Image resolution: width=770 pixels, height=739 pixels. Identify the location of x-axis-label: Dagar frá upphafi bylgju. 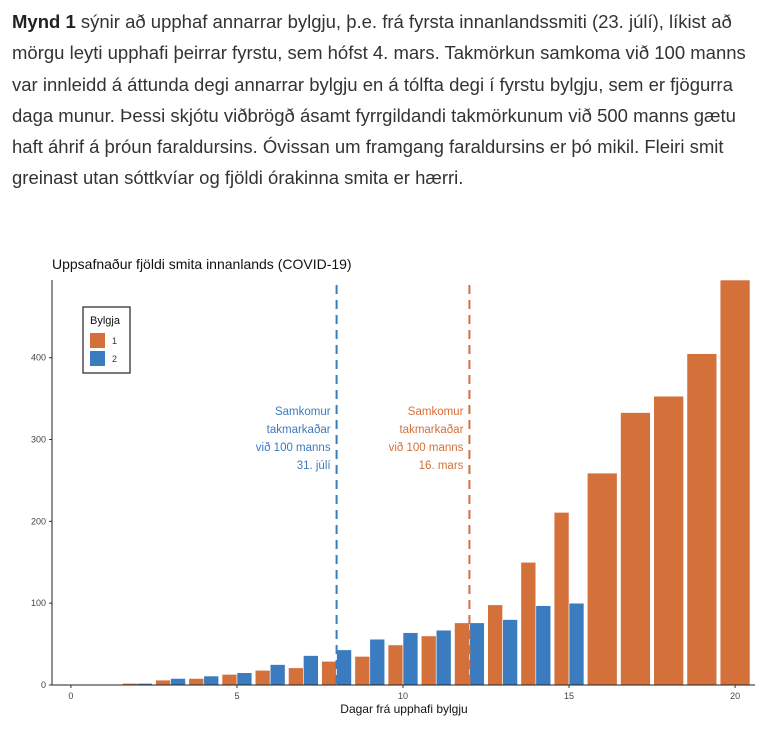
(403, 709).